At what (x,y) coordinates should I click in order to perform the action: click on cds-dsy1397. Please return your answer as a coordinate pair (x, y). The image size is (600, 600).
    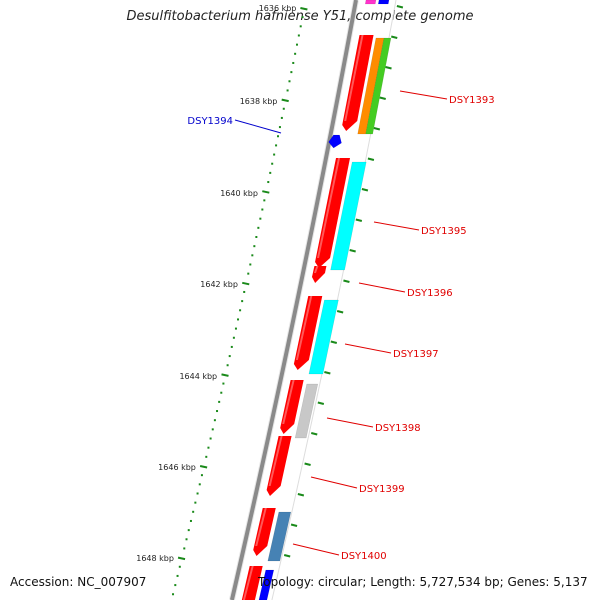
    Looking at the image, I should click on (308, 333).